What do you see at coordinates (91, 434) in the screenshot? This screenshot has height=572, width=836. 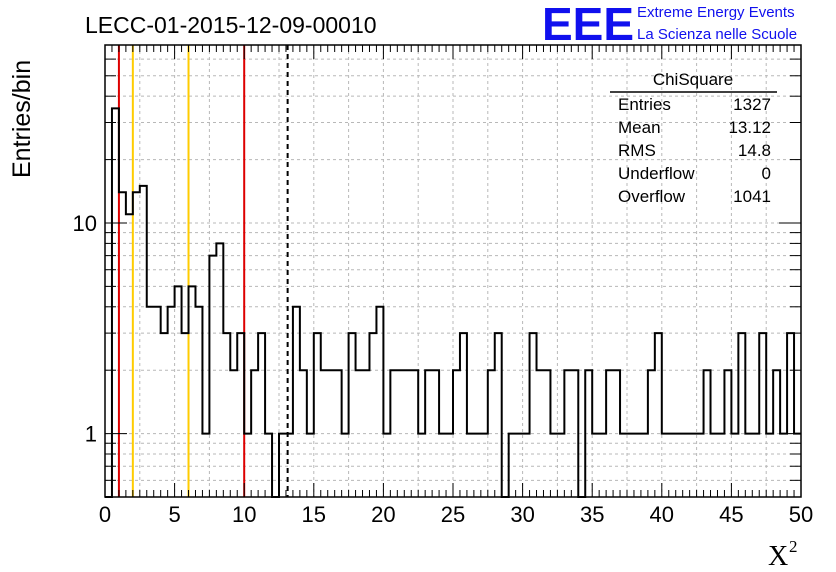 I see `y-tick-label: 1` at bounding box center [91, 434].